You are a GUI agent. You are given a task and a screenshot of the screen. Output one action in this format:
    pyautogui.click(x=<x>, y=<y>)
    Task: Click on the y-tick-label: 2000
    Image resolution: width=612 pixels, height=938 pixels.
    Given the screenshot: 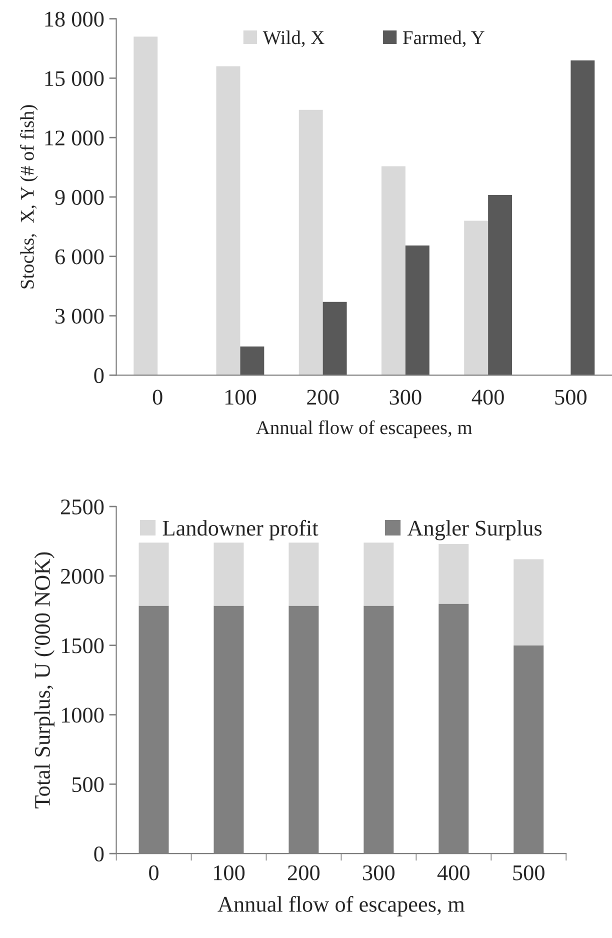 What is the action you would take?
    pyautogui.click(x=82, y=576)
    